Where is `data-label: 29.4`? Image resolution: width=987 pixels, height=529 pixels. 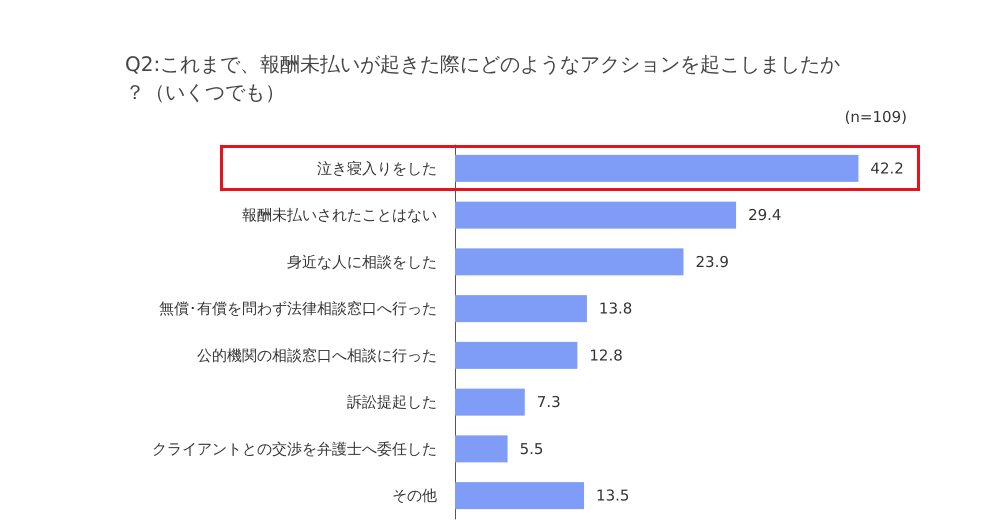
data-label: 29.4 is located at coordinates (765, 215).